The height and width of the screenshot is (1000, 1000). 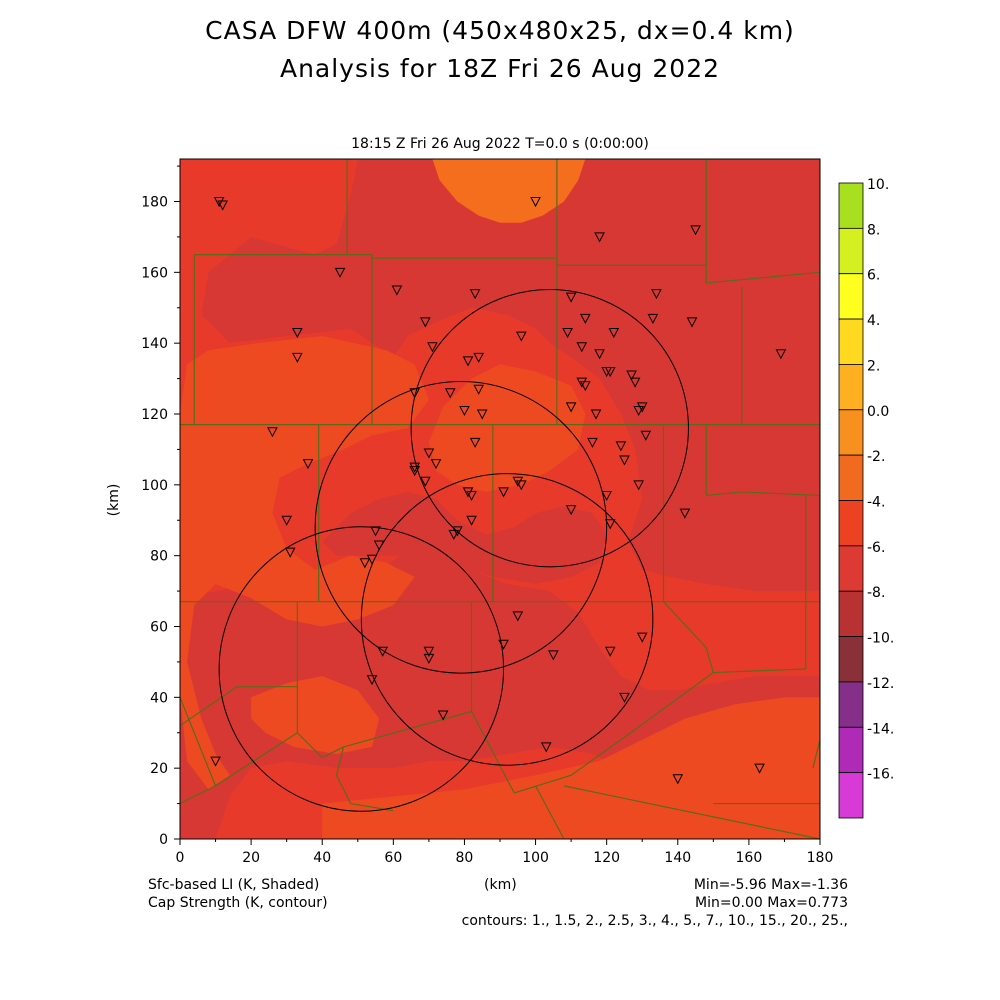 I want to click on x-tick-label: 140, so click(x=677, y=858).